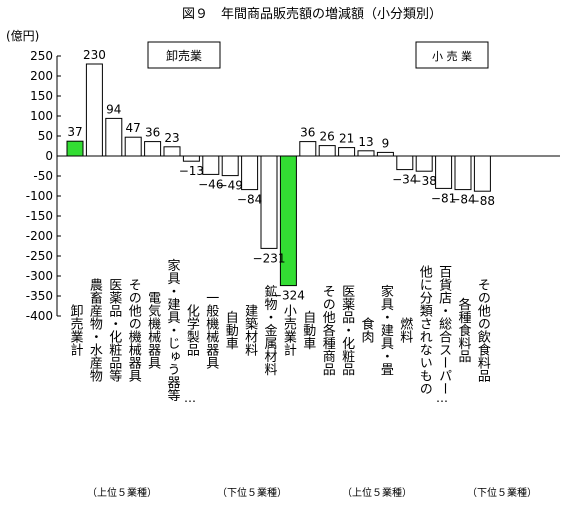 This screenshot has height=514, width=575. What do you see at coordinates (114, 330) in the screenshot?
I see `category-label: 医薬品・化粧品等` at bounding box center [114, 330].